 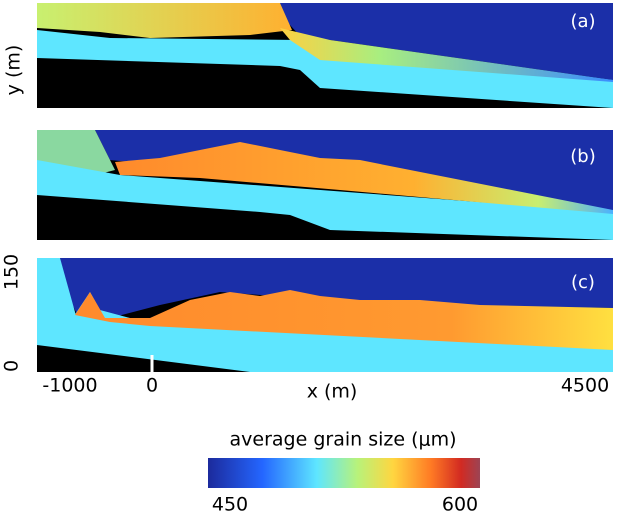 What do you see at coordinates (332, 392) in the screenshot?
I see `x-axis-label: x (m)` at bounding box center [332, 392].